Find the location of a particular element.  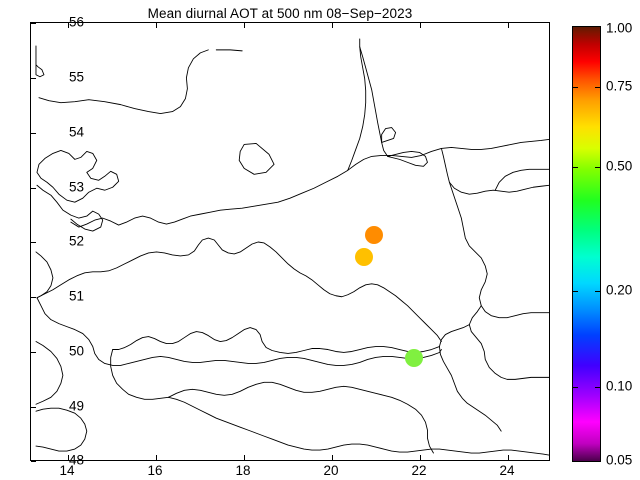

colorbar-tick-r-0.75 is located at coordinates (597, 87).